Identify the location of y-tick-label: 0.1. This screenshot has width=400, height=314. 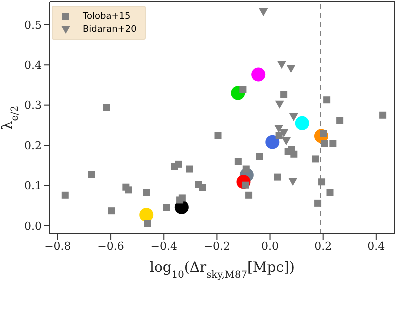
(33, 186).